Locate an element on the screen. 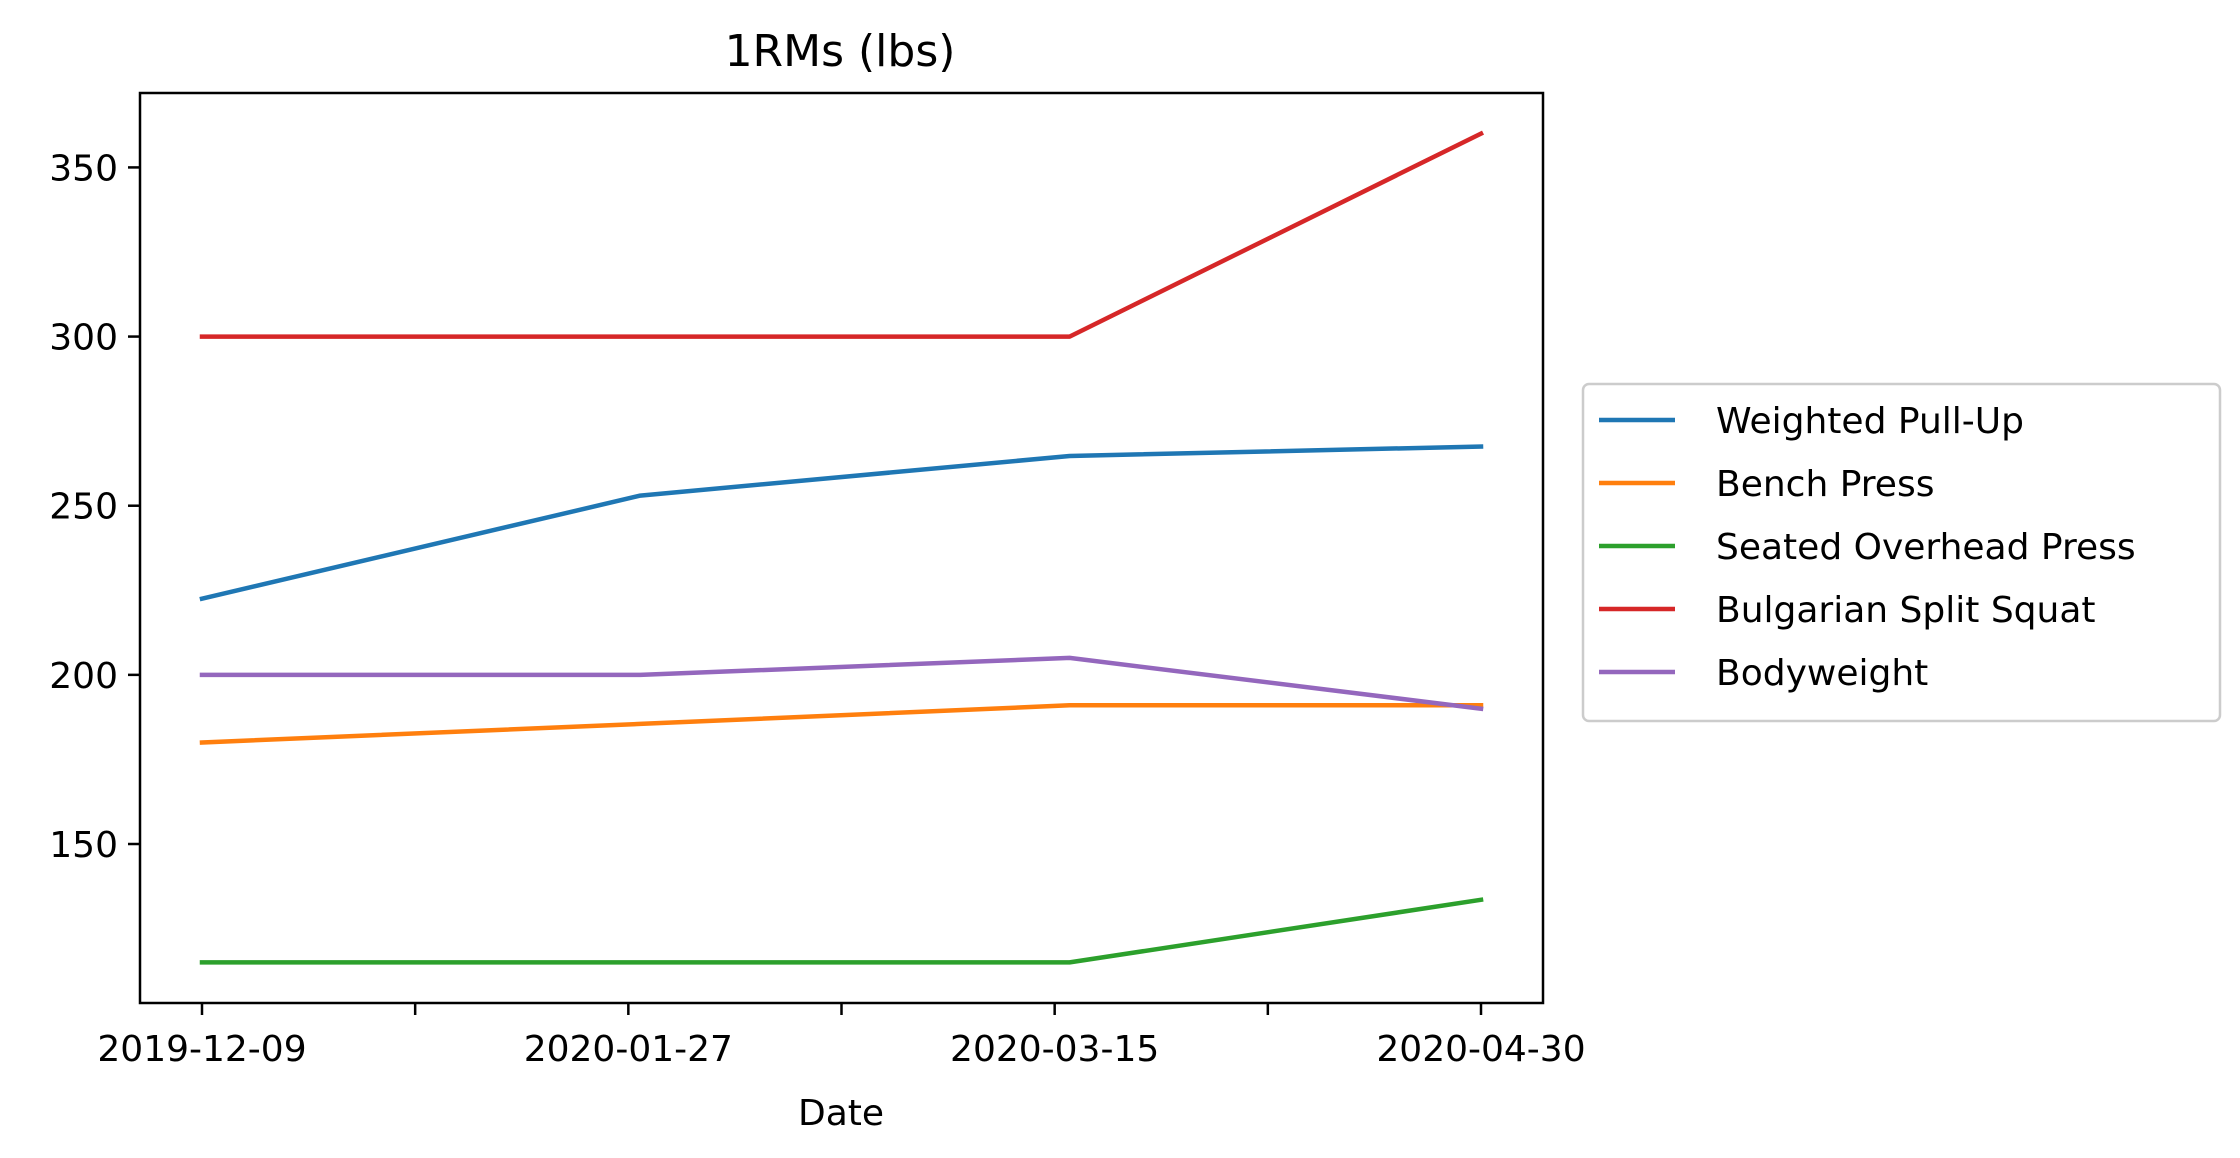 The width and height of the screenshot is (2240, 1158). legend-frame is located at coordinates (1901, 552).